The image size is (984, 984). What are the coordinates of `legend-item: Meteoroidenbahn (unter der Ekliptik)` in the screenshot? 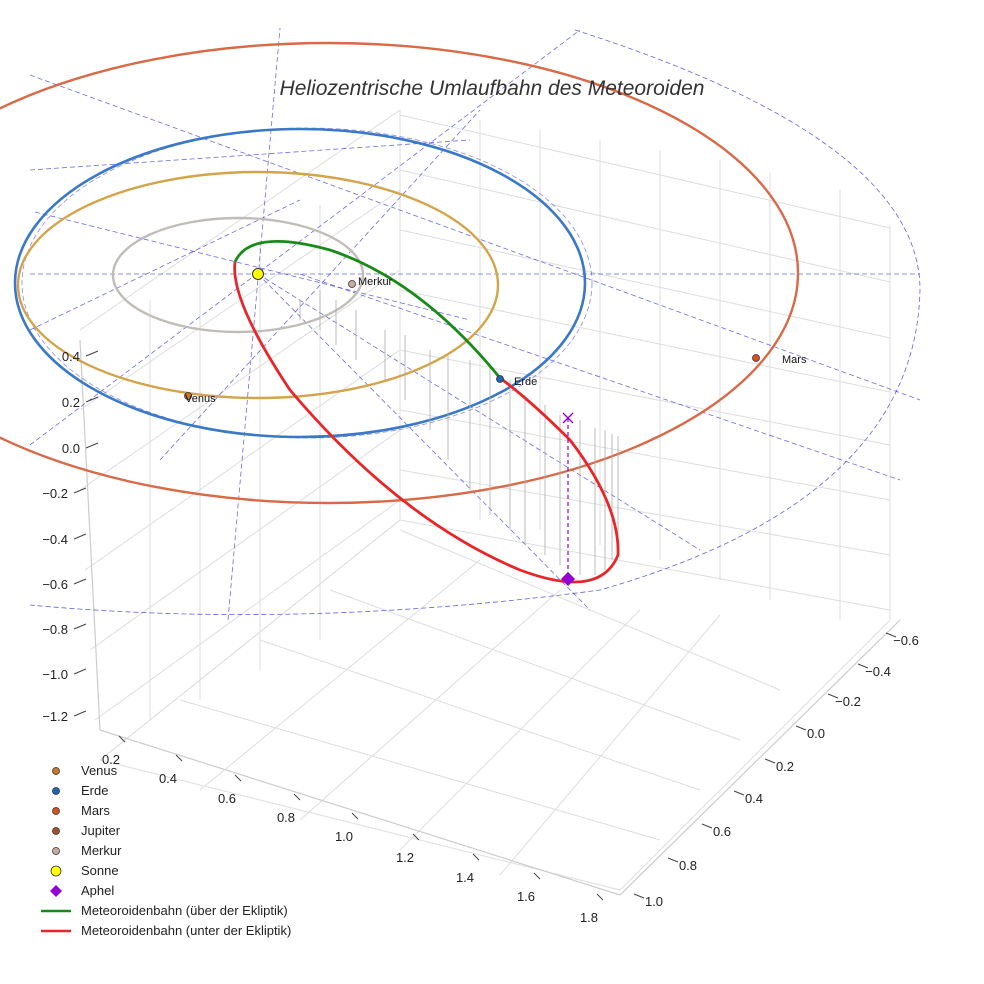 It's located at (166, 930).